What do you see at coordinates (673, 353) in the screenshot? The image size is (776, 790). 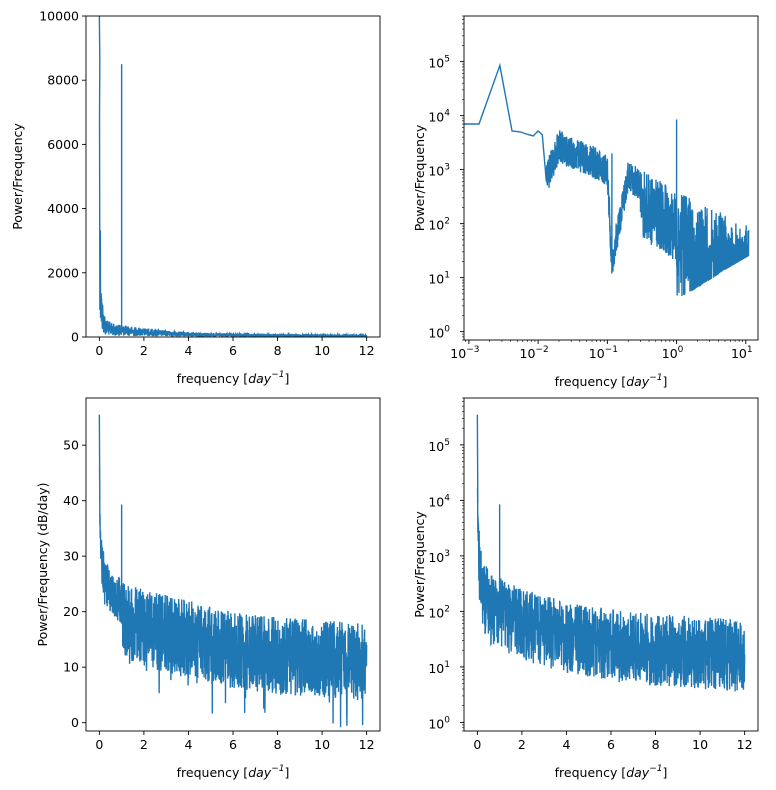 I see `x-tick-label: 10⁰` at bounding box center [673, 353].